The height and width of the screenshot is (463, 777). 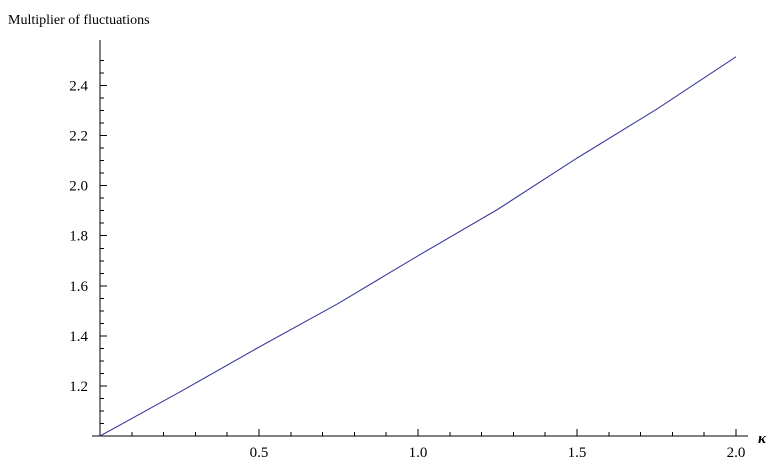 I want to click on y-tick-label: 1.2, so click(x=78, y=387).